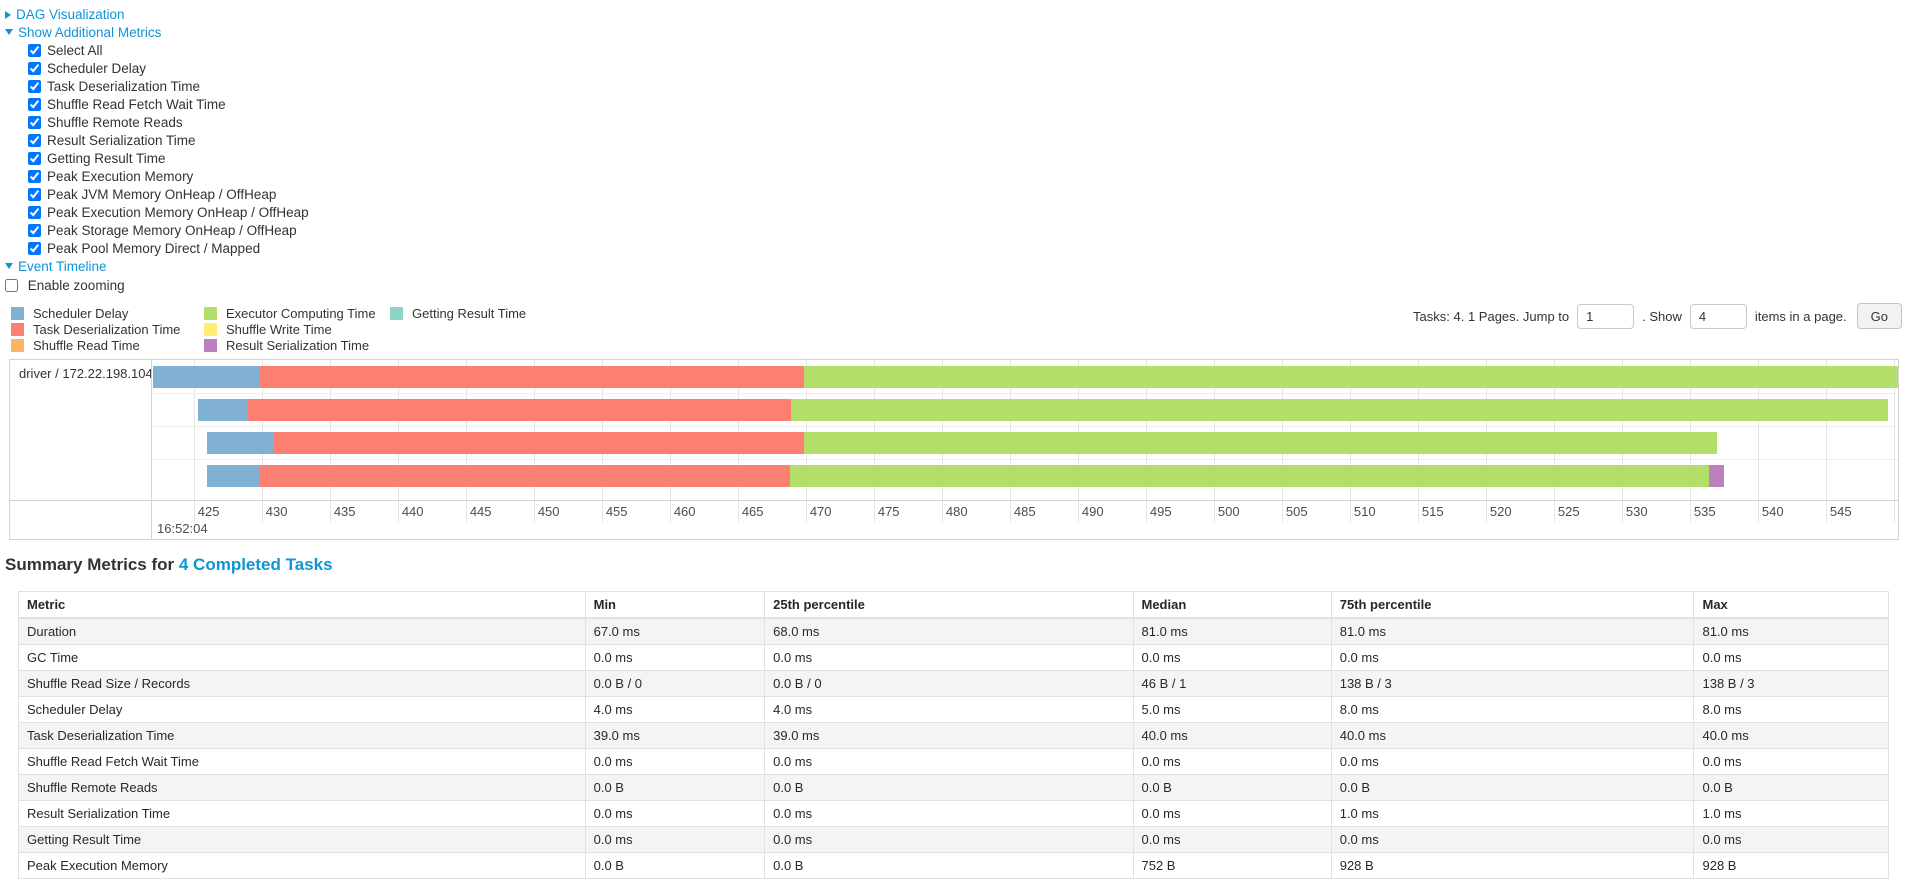 The height and width of the screenshot is (879, 1907). Describe the element at coordinates (458, 329) in the screenshot. I see `legend-column: Getting Result Time` at that location.